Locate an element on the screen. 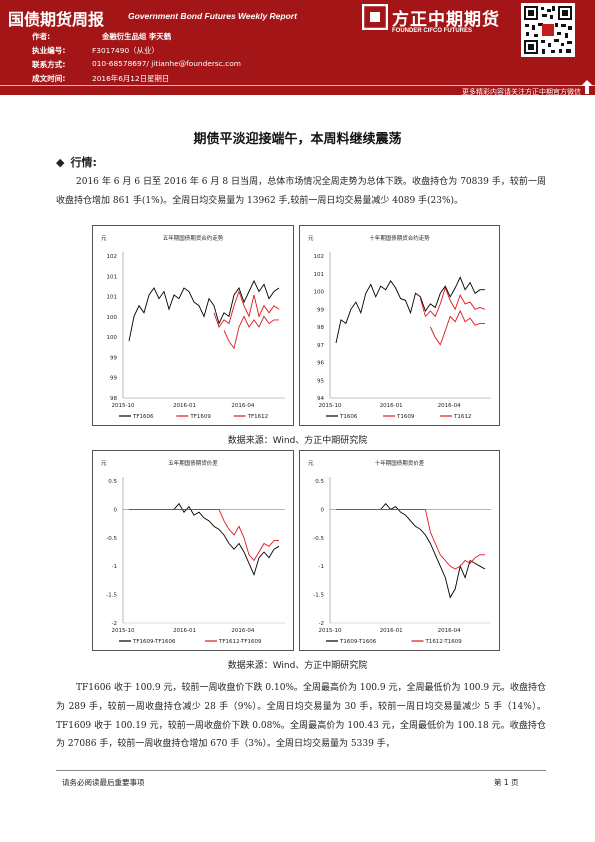  section-heading: ◆ 行情: is located at coordinates (76, 162).